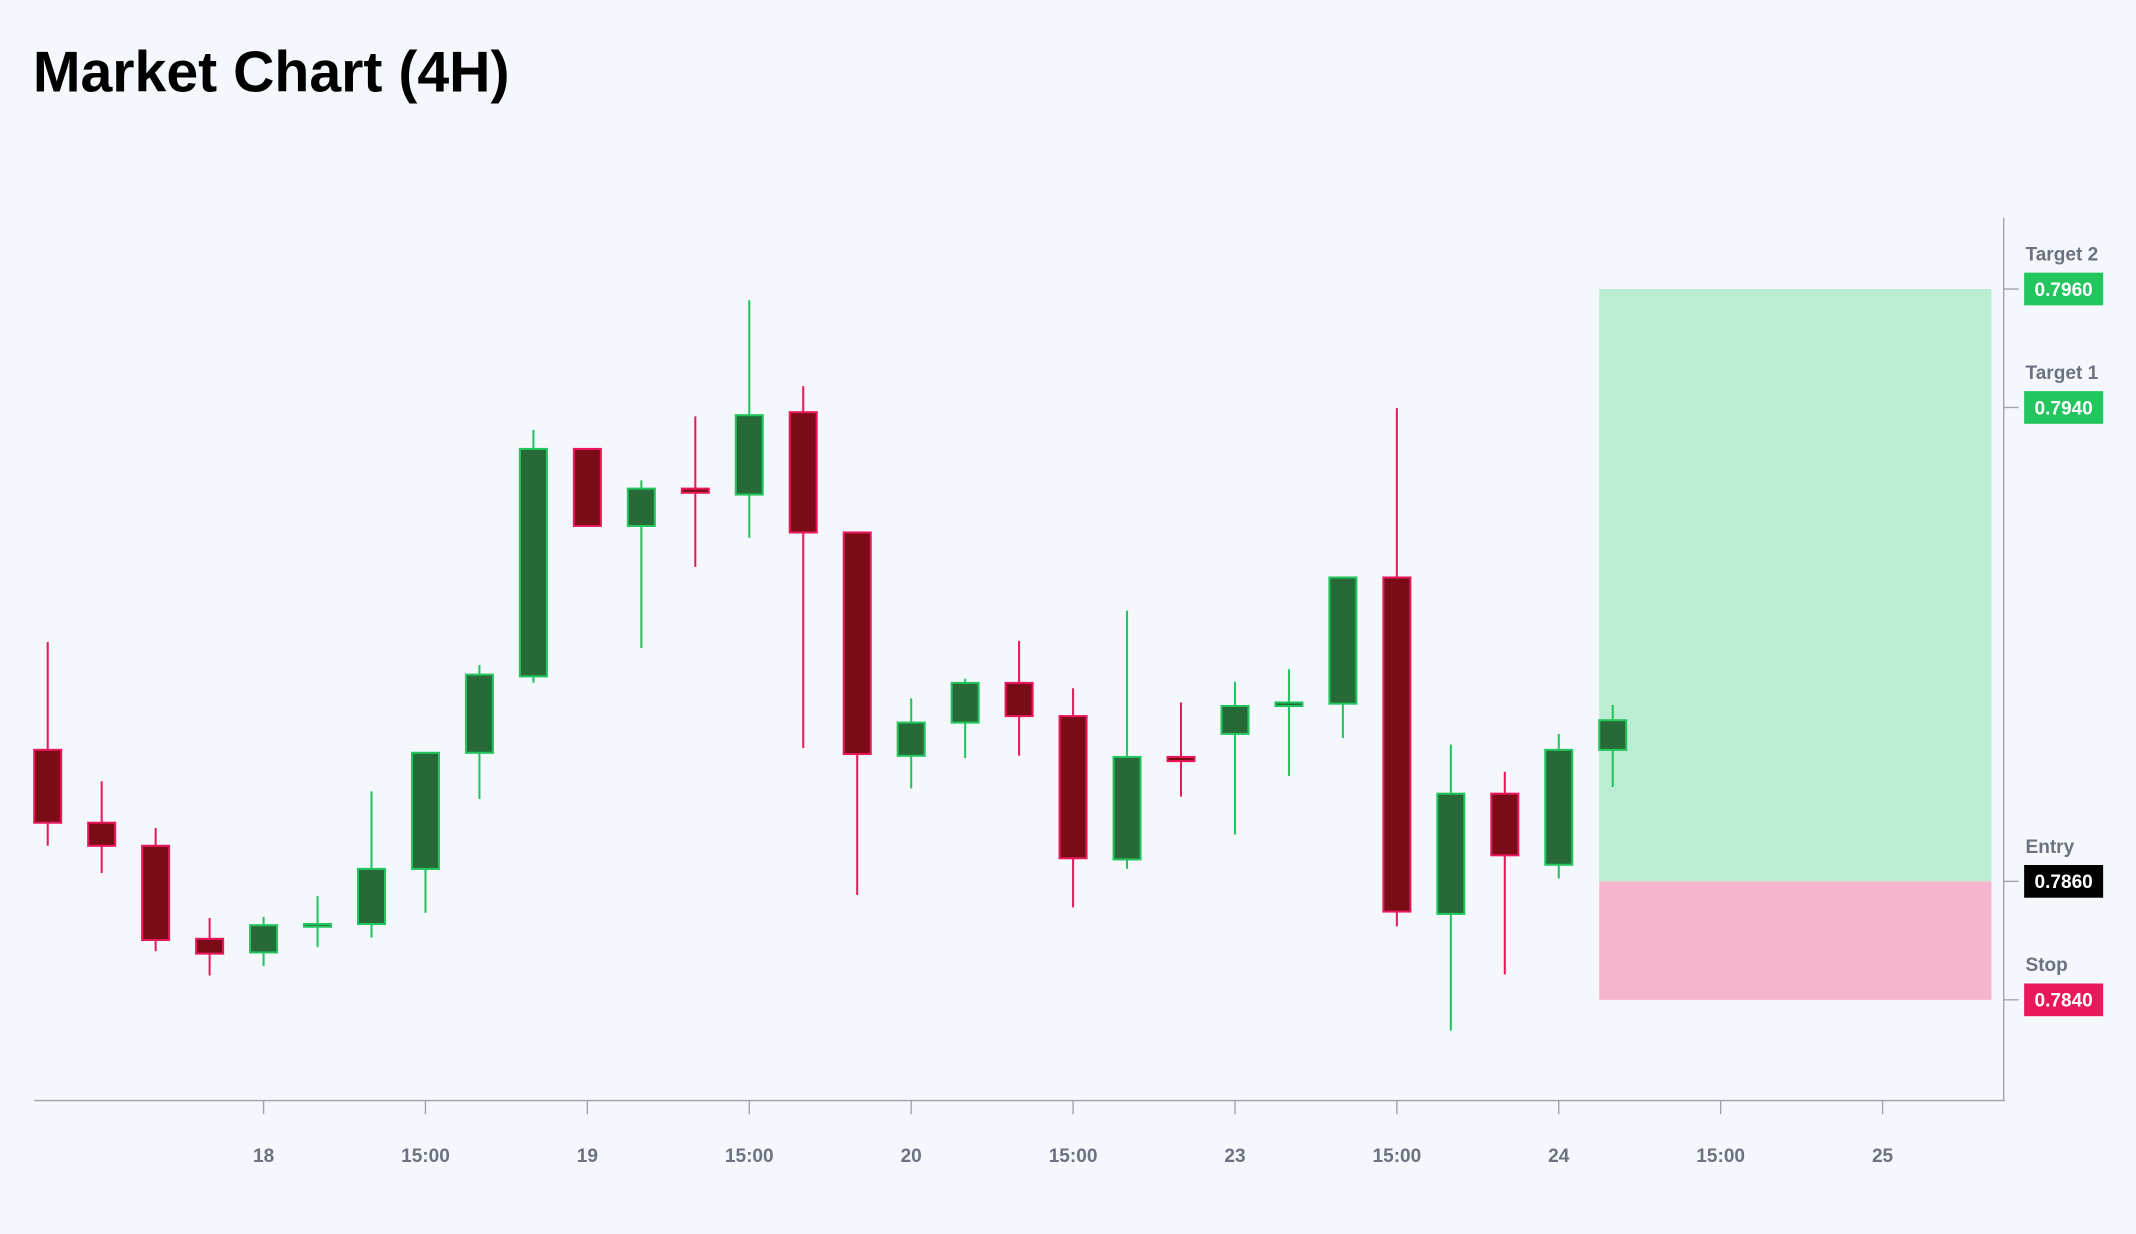  What do you see at coordinates (2050, 847) in the screenshot?
I see `level-name: Entry` at bounding box center [2050, 847].